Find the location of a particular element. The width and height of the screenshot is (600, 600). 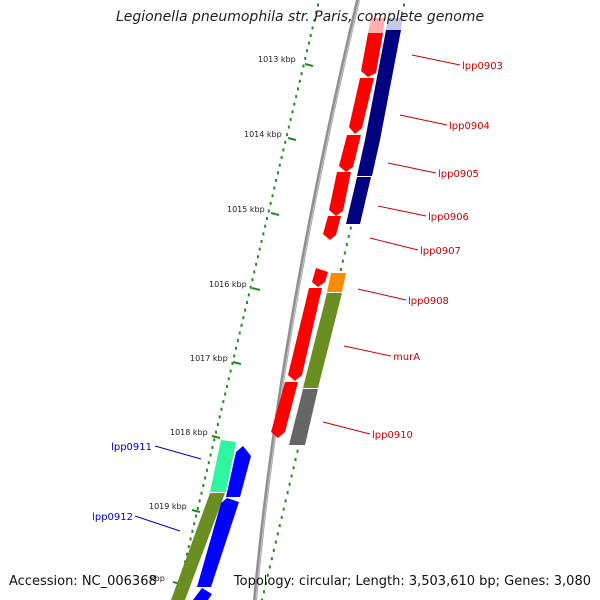

cds-lpp0908 is located at coordinates (320, 277).